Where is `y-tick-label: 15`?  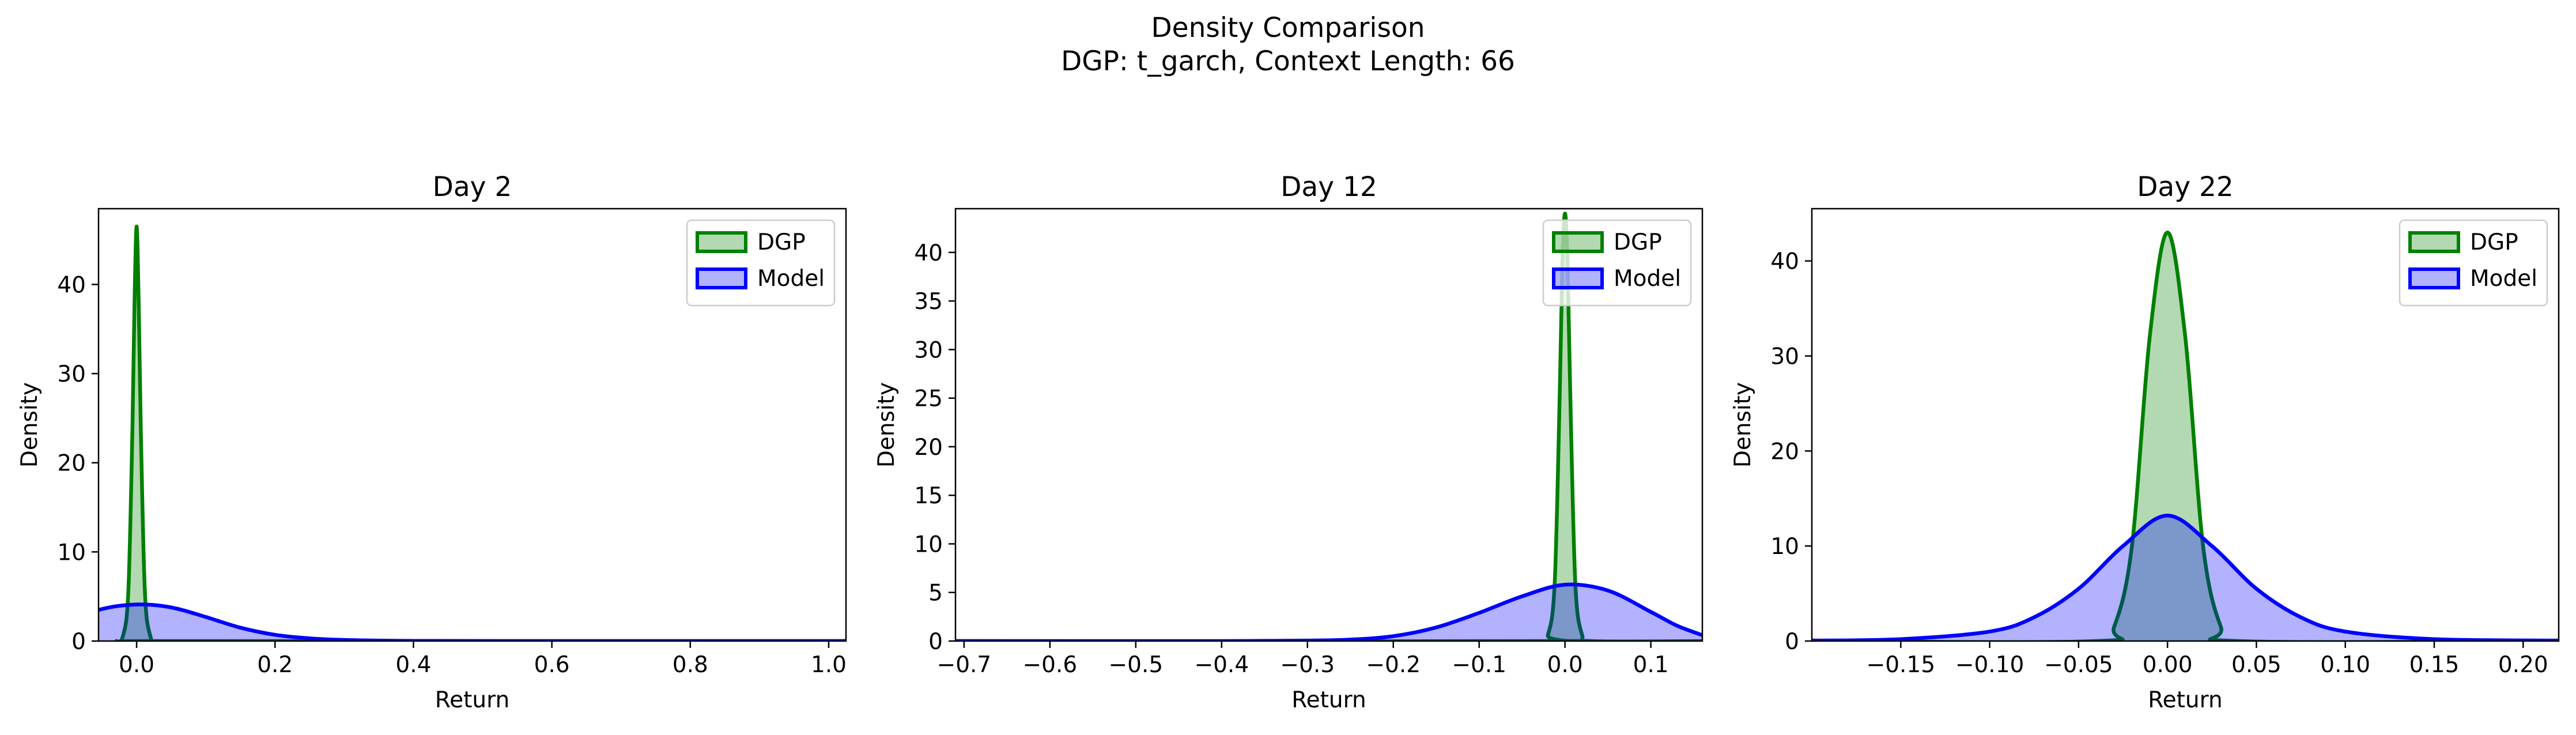 y-tick-label: 15 is located at coordinates (928, 496).